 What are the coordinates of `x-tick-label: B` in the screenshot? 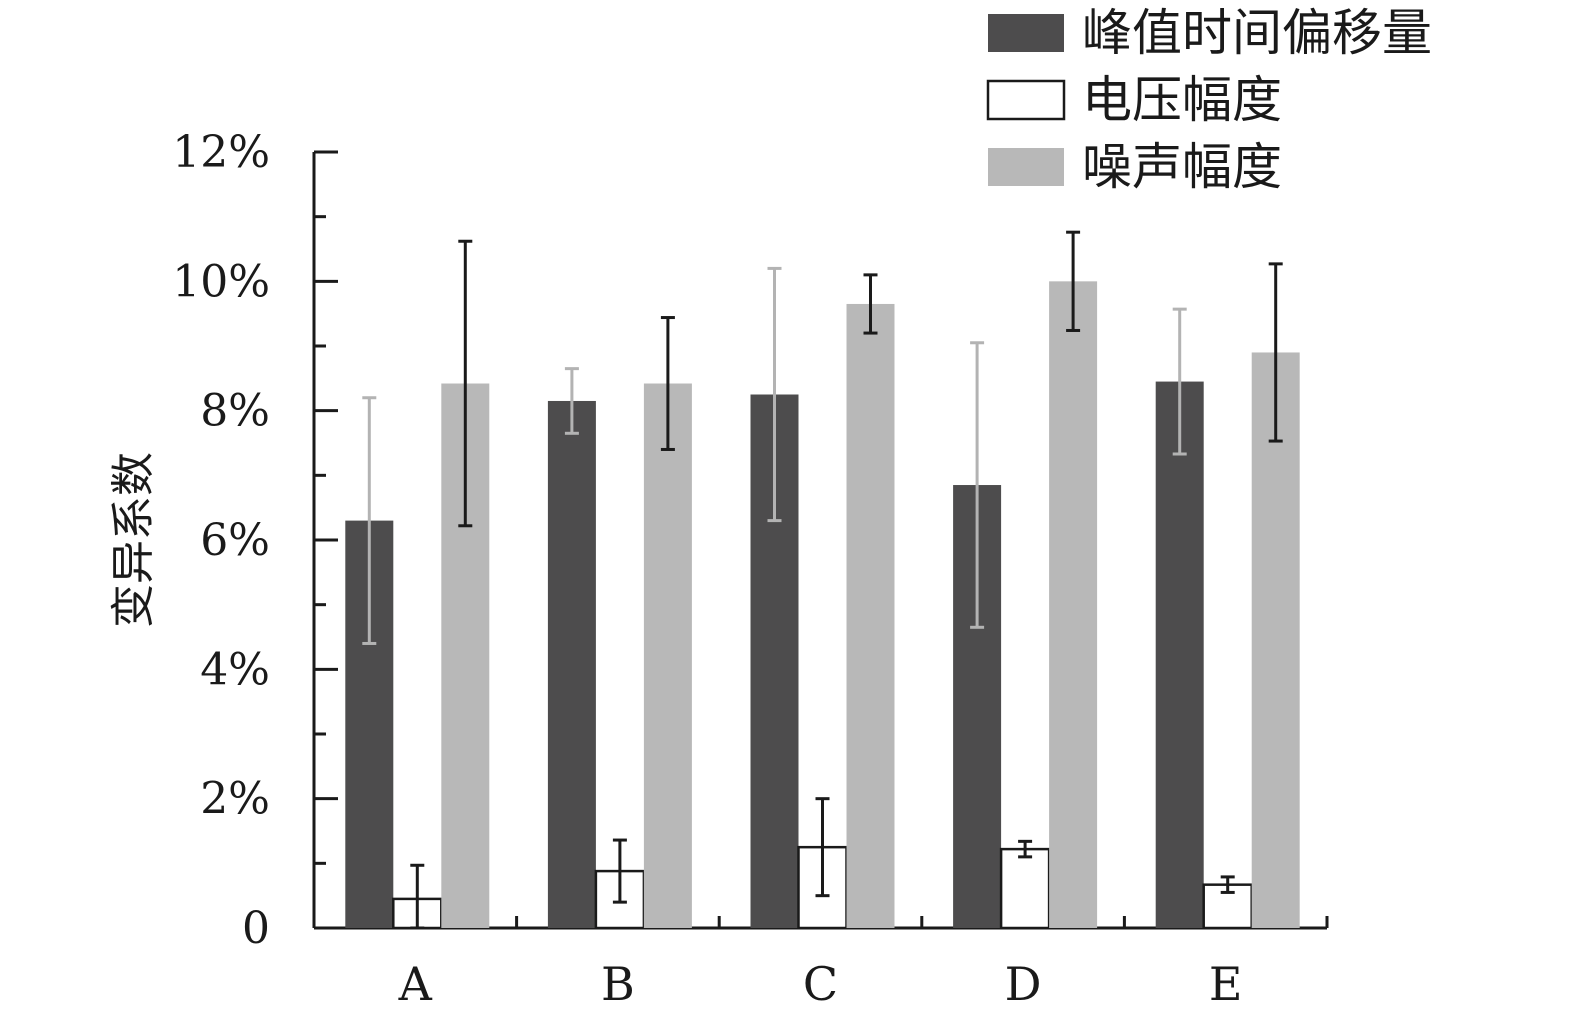 It's located at (618, 984).